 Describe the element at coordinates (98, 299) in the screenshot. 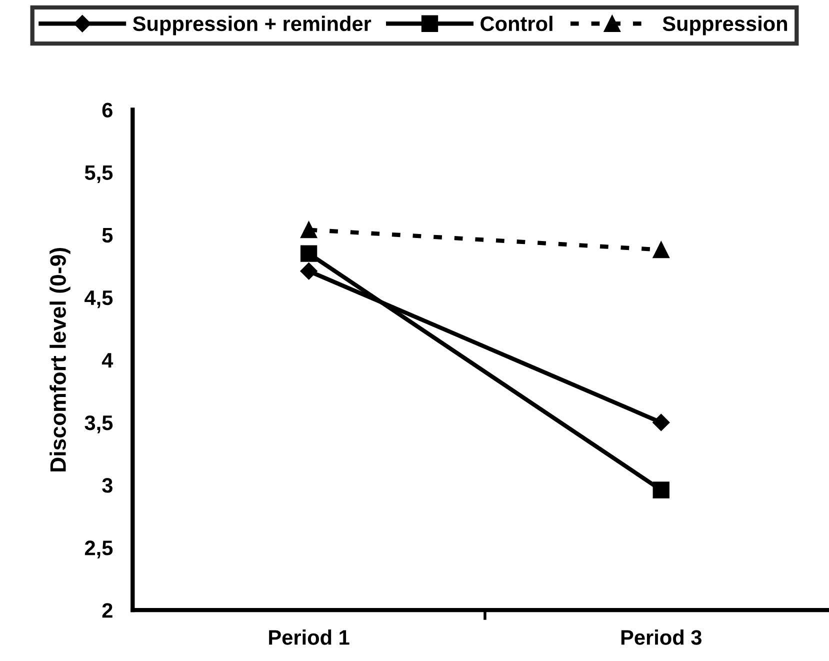

I see `y-tick-label: 4,5` at that location.